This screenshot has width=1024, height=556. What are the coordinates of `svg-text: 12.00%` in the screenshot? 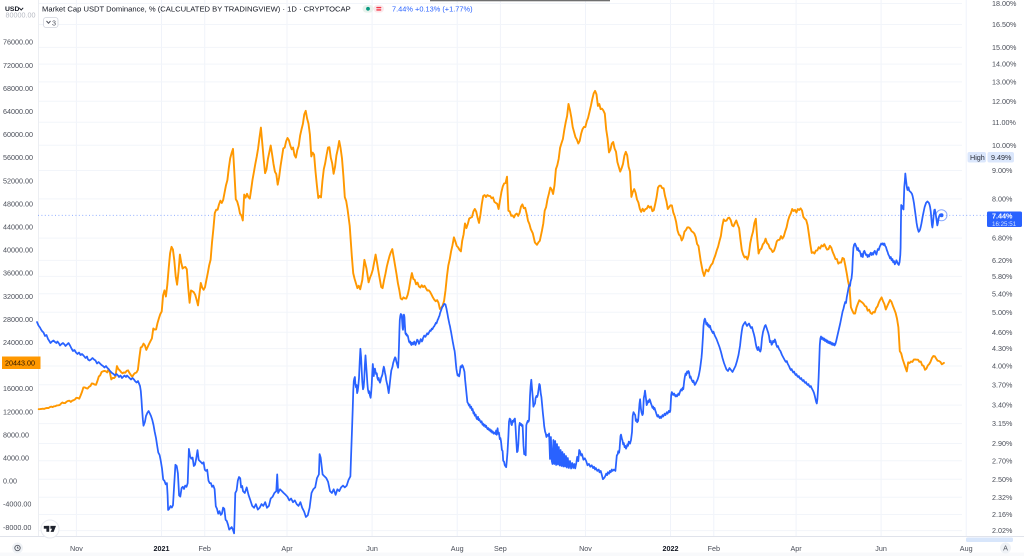 It's located at (1004, 101).